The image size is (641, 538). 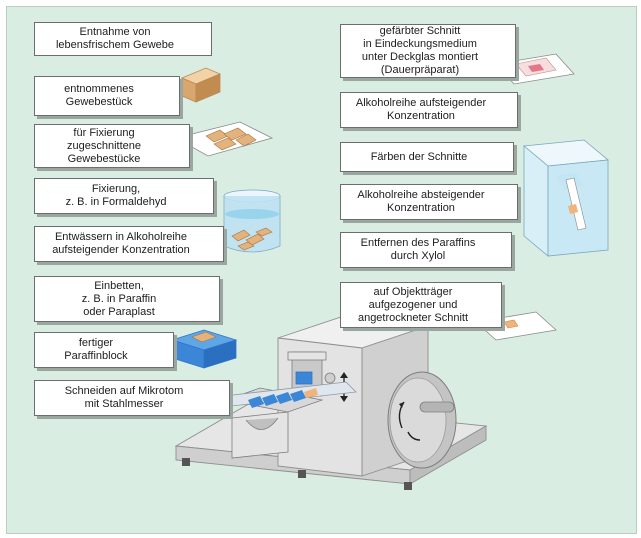 What do you see at coordinates (427, 157) in the screenshot?
I see `step-staining: Färben der Schnitte` at bounding box center [427, 157].